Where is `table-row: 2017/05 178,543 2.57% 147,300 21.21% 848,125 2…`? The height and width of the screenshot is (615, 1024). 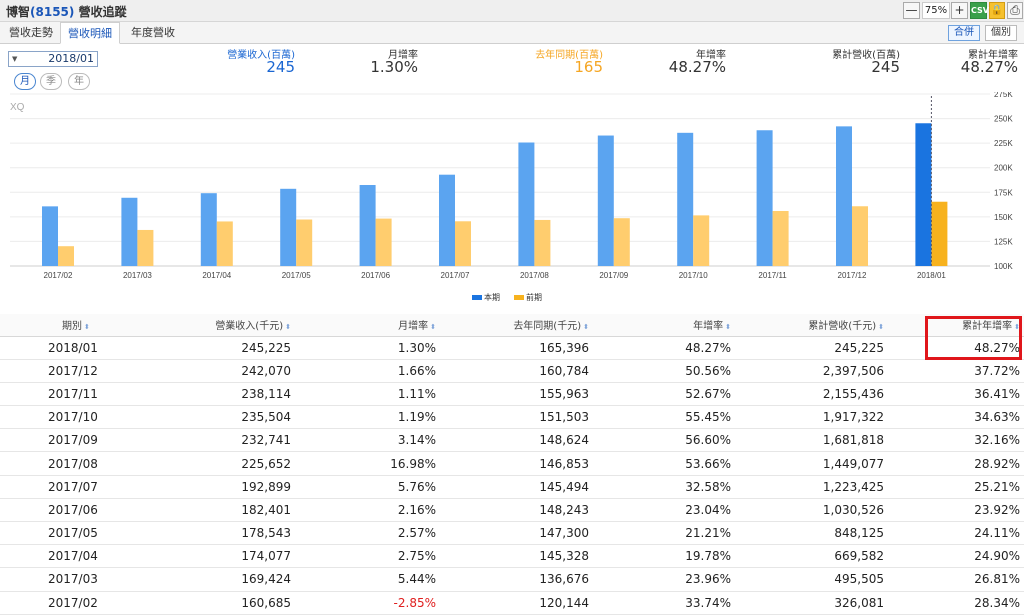
table-row: 2017/05 178,543 2.57% 147,300 21.21% 848,125 2… is located at coordinates (512, 533).